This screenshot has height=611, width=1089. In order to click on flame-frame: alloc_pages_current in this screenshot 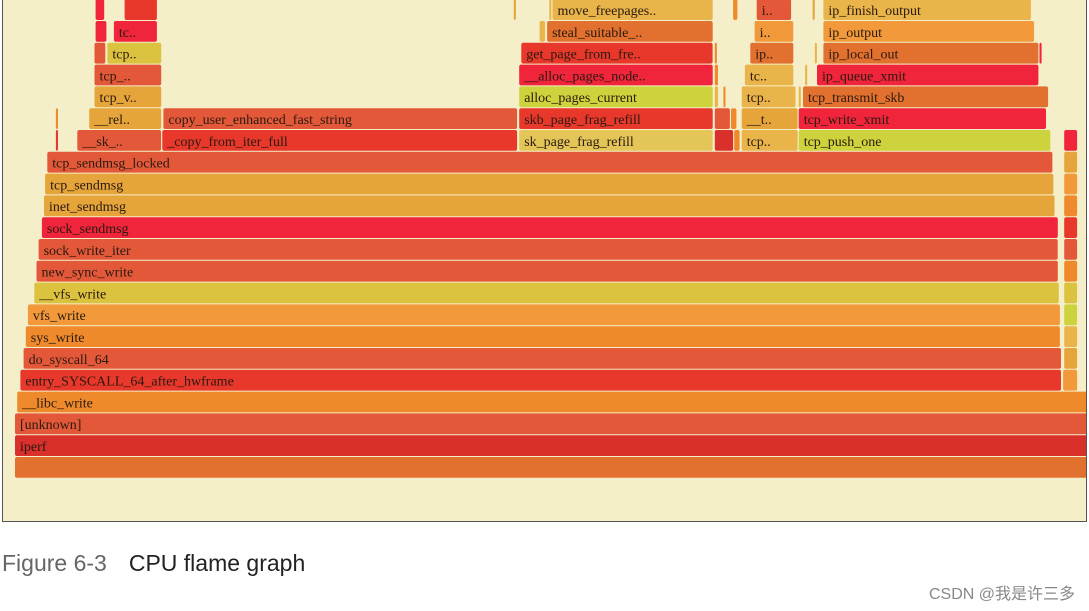, I will do `click(616, 97)`.